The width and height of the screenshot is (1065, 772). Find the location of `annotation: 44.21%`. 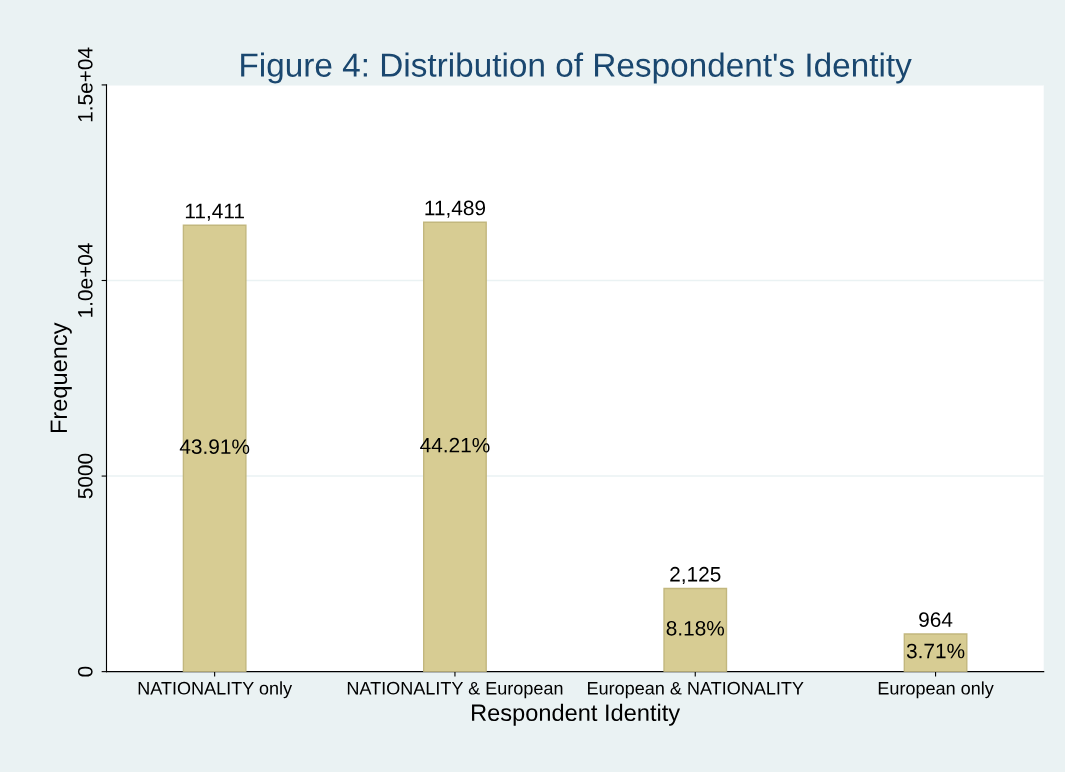

annotation: 44.21% is located at coordinates (455, 445).